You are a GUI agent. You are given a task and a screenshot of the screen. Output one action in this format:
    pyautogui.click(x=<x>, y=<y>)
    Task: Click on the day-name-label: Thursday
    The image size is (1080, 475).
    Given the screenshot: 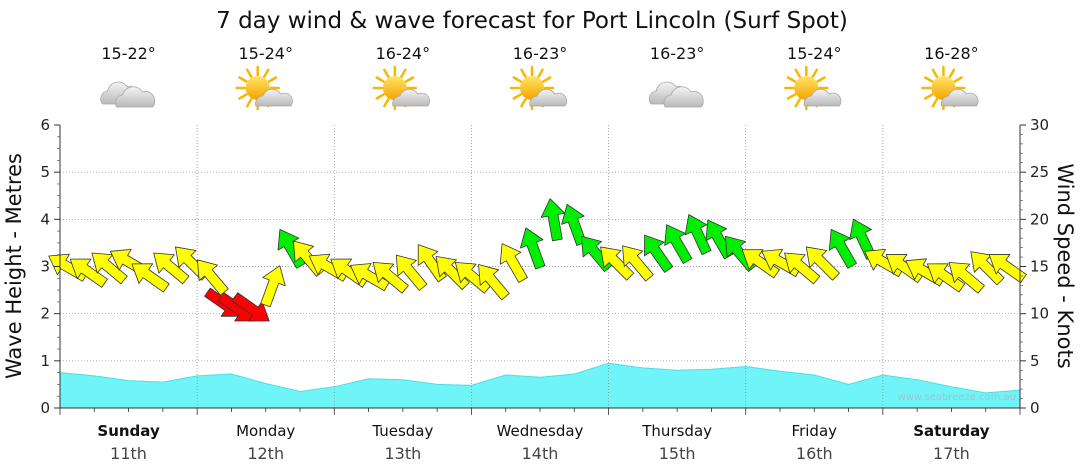 What is the action you would take?
    pyautogui.click(x=676, y=431)
    